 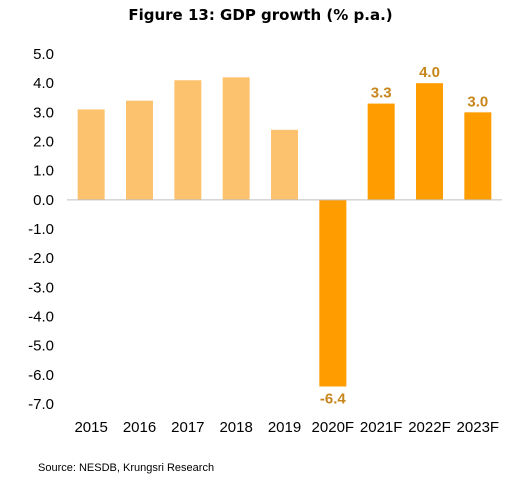 I want to click on y-tick-label: -3.0, so click(x=41, y=287).